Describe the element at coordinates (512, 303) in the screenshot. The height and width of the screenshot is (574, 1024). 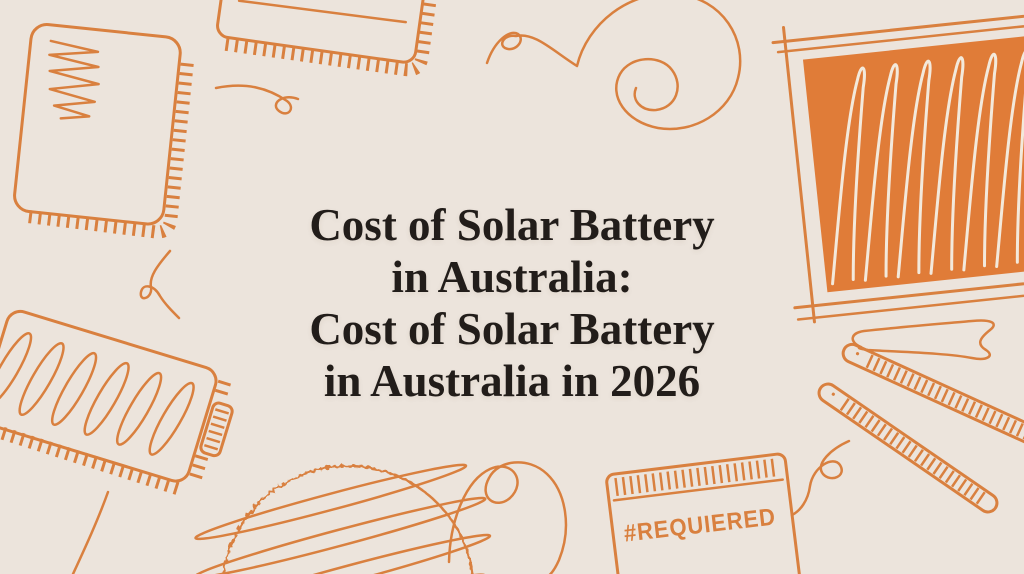
I see `page-title: Cost of Solar Battery in Australia` at that location.